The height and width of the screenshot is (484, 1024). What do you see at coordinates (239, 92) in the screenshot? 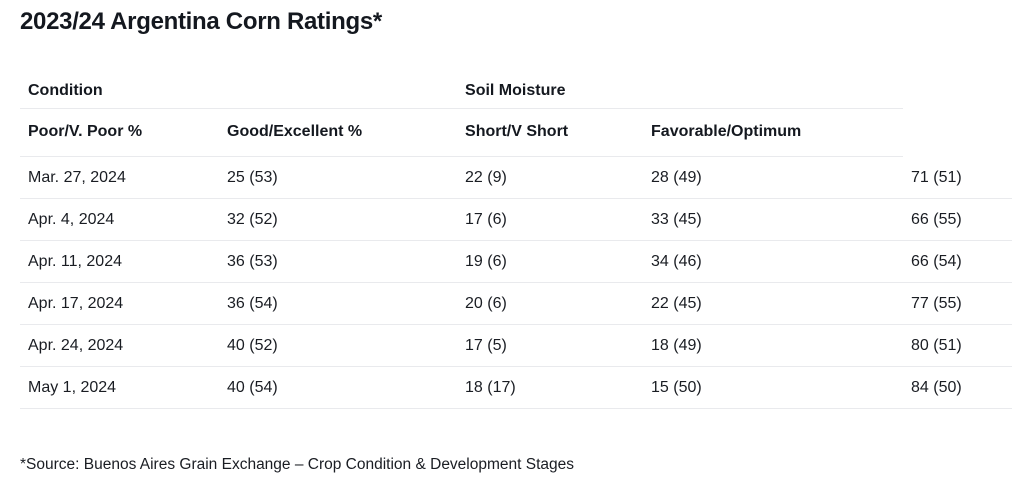
I see `group-header-condition: Condition` at bounding box center [239, 92].